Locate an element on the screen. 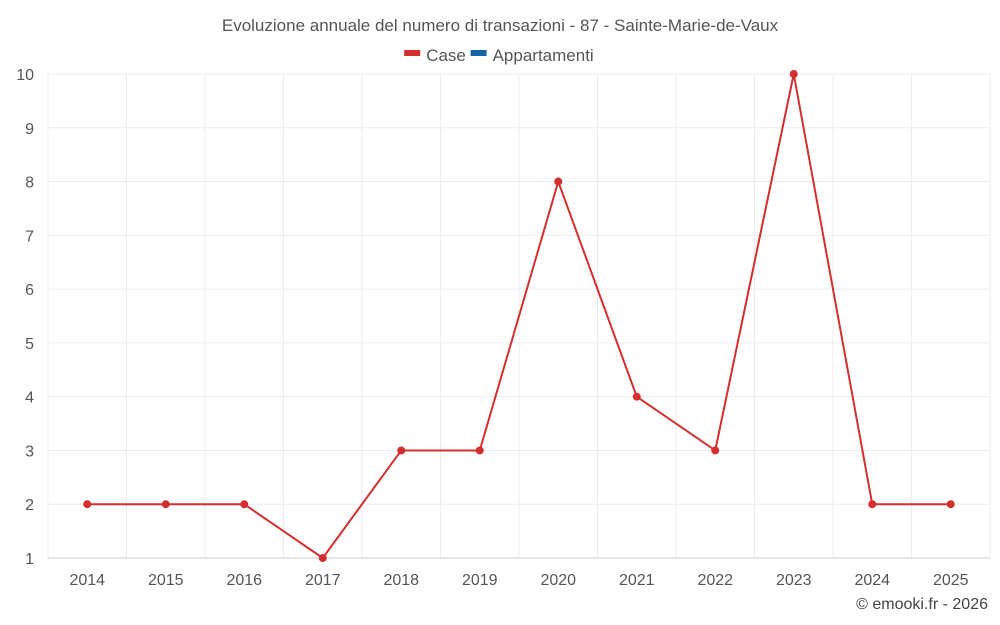 This screenshot has height=625, width=1000. legend-item-appartamenti: Appartamenti is located at coordinates (532, 55).